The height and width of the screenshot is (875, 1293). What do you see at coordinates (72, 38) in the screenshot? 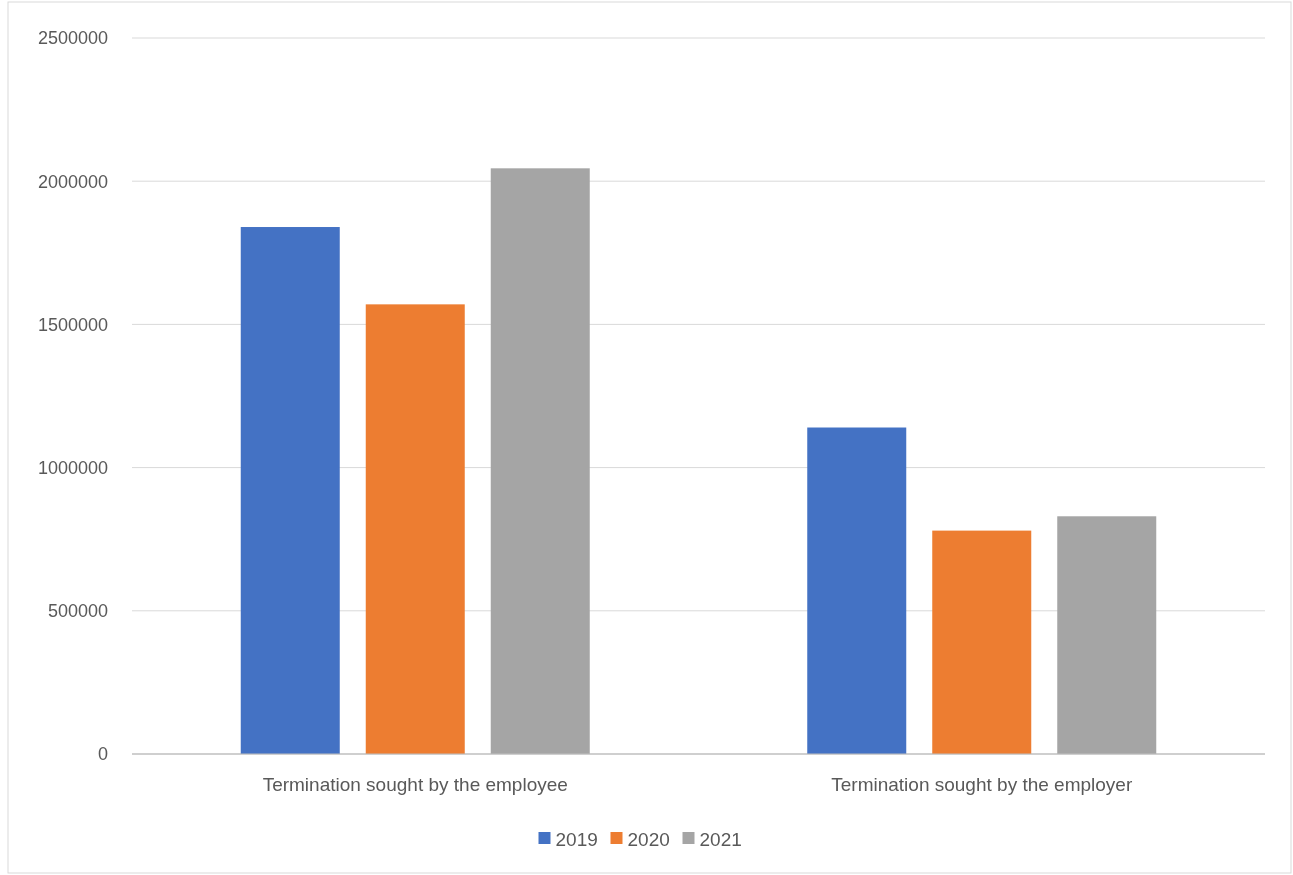
I see `y-tick-label: 2500000` at bounding box center [72, 38].